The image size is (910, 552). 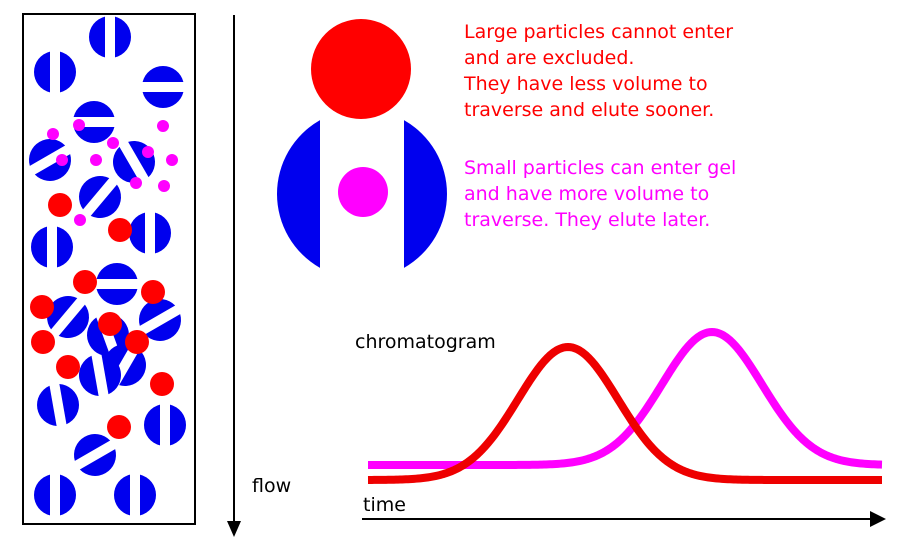 What do you see at coordinates (425, 342) in the screenshot?
I see `chromatogram-label: chromatogram` at bounding box center [425, 342].